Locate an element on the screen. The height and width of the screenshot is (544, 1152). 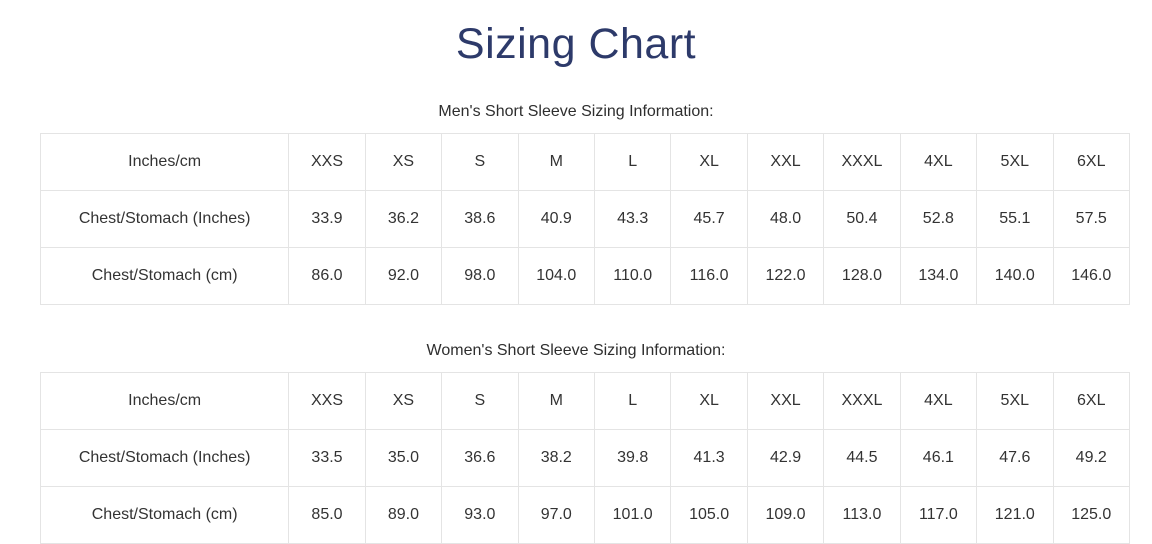
measurement-value-cell: 117.0 is located at coordinates (938, 515).